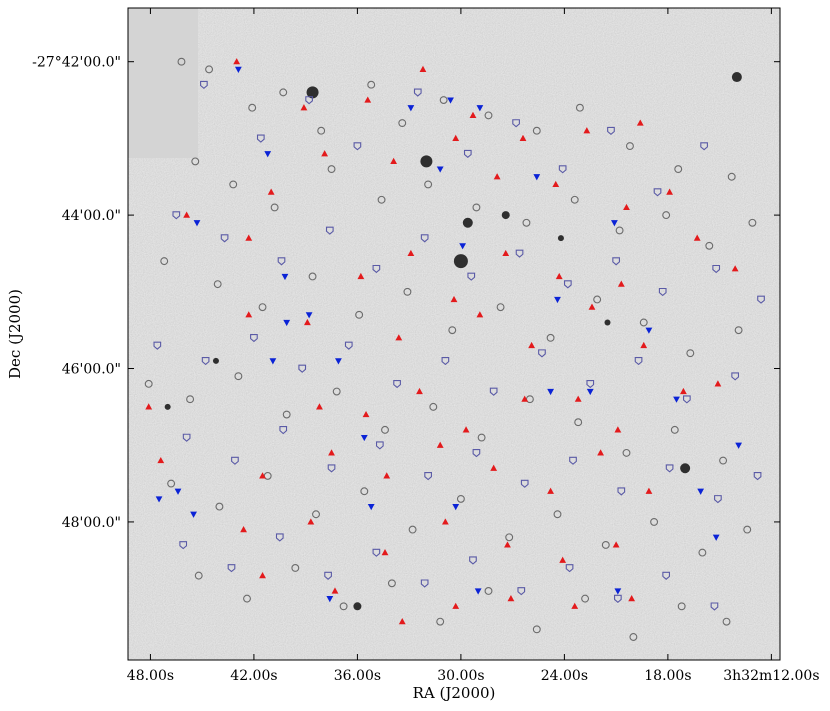 This screenshot has height=711, width=830. What do you see at coordinates (91, 370) in the screenshot?
I see `y-tick-label: 46'00.0"` at bounding box center [91, 370].